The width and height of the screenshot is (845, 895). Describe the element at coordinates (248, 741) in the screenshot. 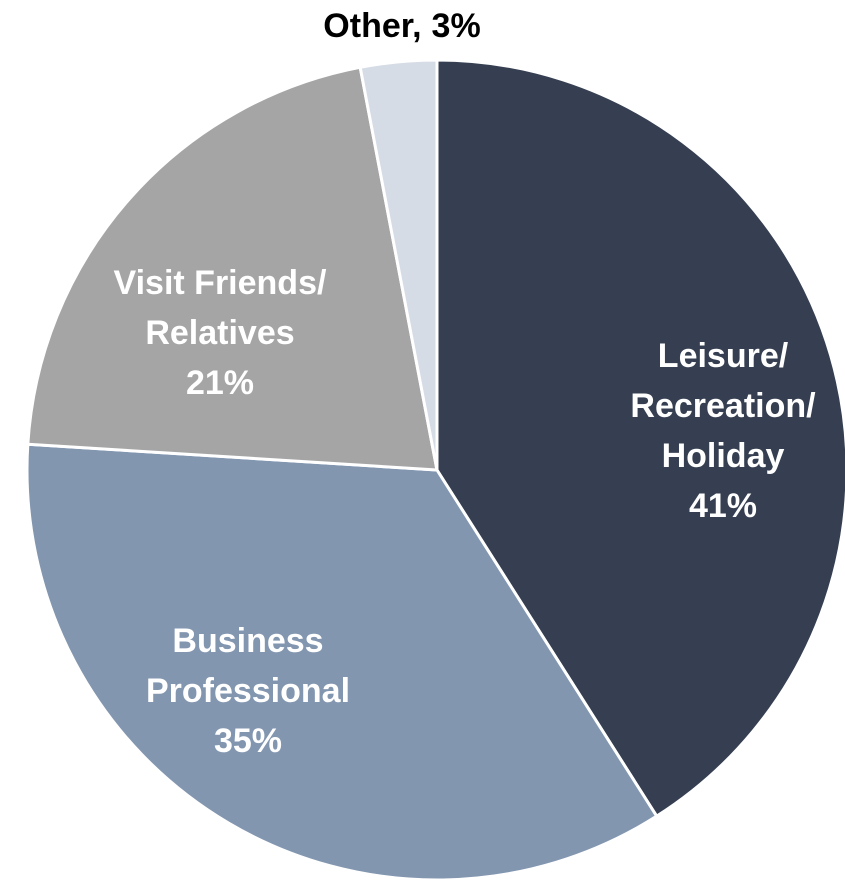

I see `value-label: 35%` at that location.